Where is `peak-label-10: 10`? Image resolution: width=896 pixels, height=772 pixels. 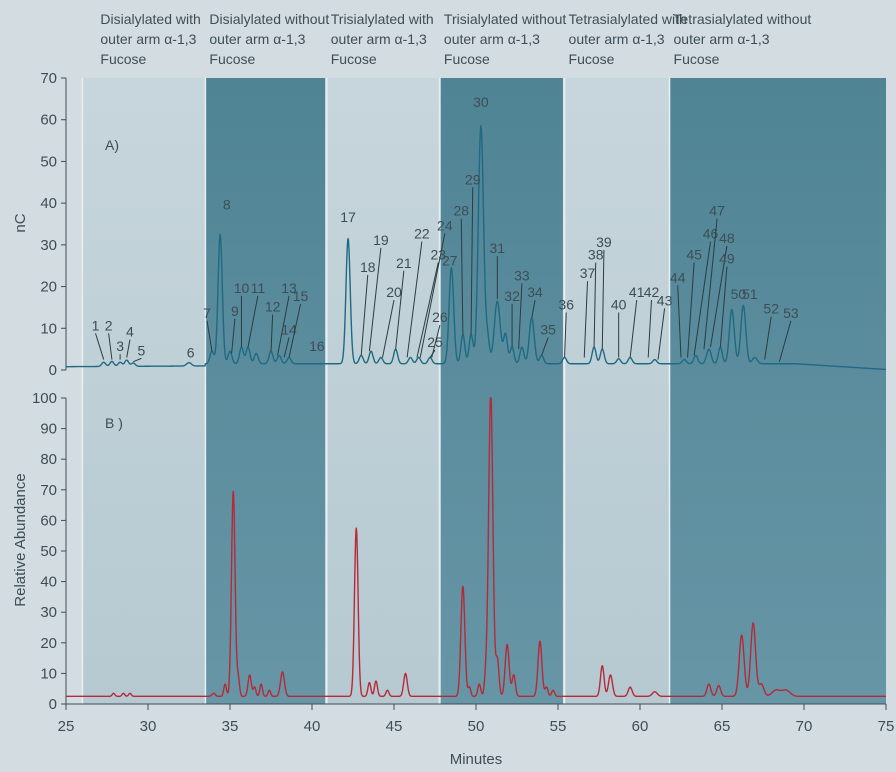 peak-label-10: 10 is located at coordinates (242, 288).